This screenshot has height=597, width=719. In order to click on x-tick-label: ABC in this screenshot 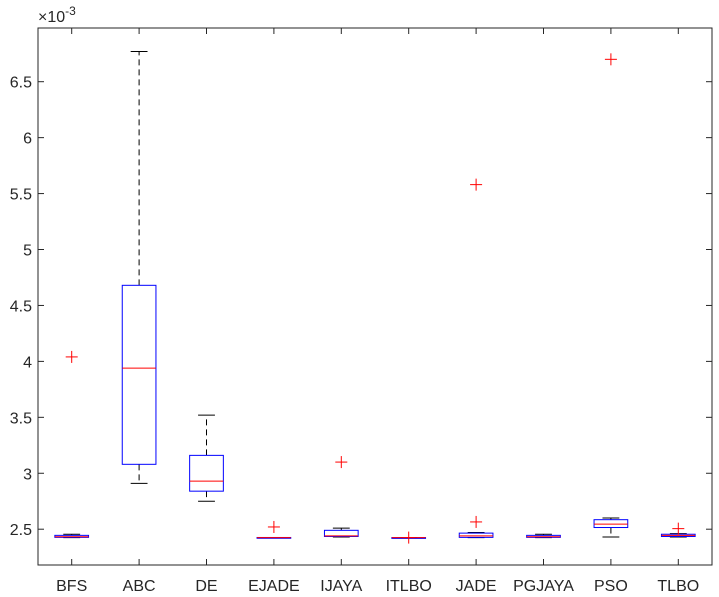, I will do `click(139, 586)`.